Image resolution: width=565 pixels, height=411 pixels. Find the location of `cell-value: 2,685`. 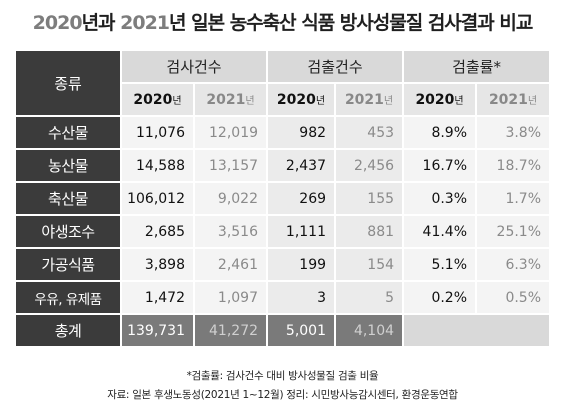

cell-value: 2,685 is located at coordinates (157, 231).